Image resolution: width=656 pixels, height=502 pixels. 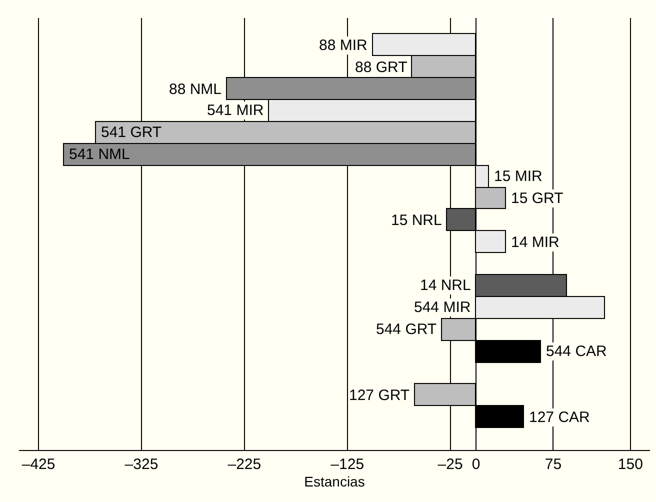 What do you see at coordinates (381, 67) in the screenshot?
I see `y-tick-label: 88 GRT` at bounding box center [381, 67].